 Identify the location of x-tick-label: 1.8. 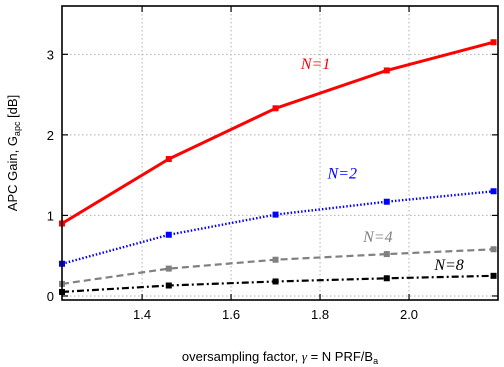
(320, 314).